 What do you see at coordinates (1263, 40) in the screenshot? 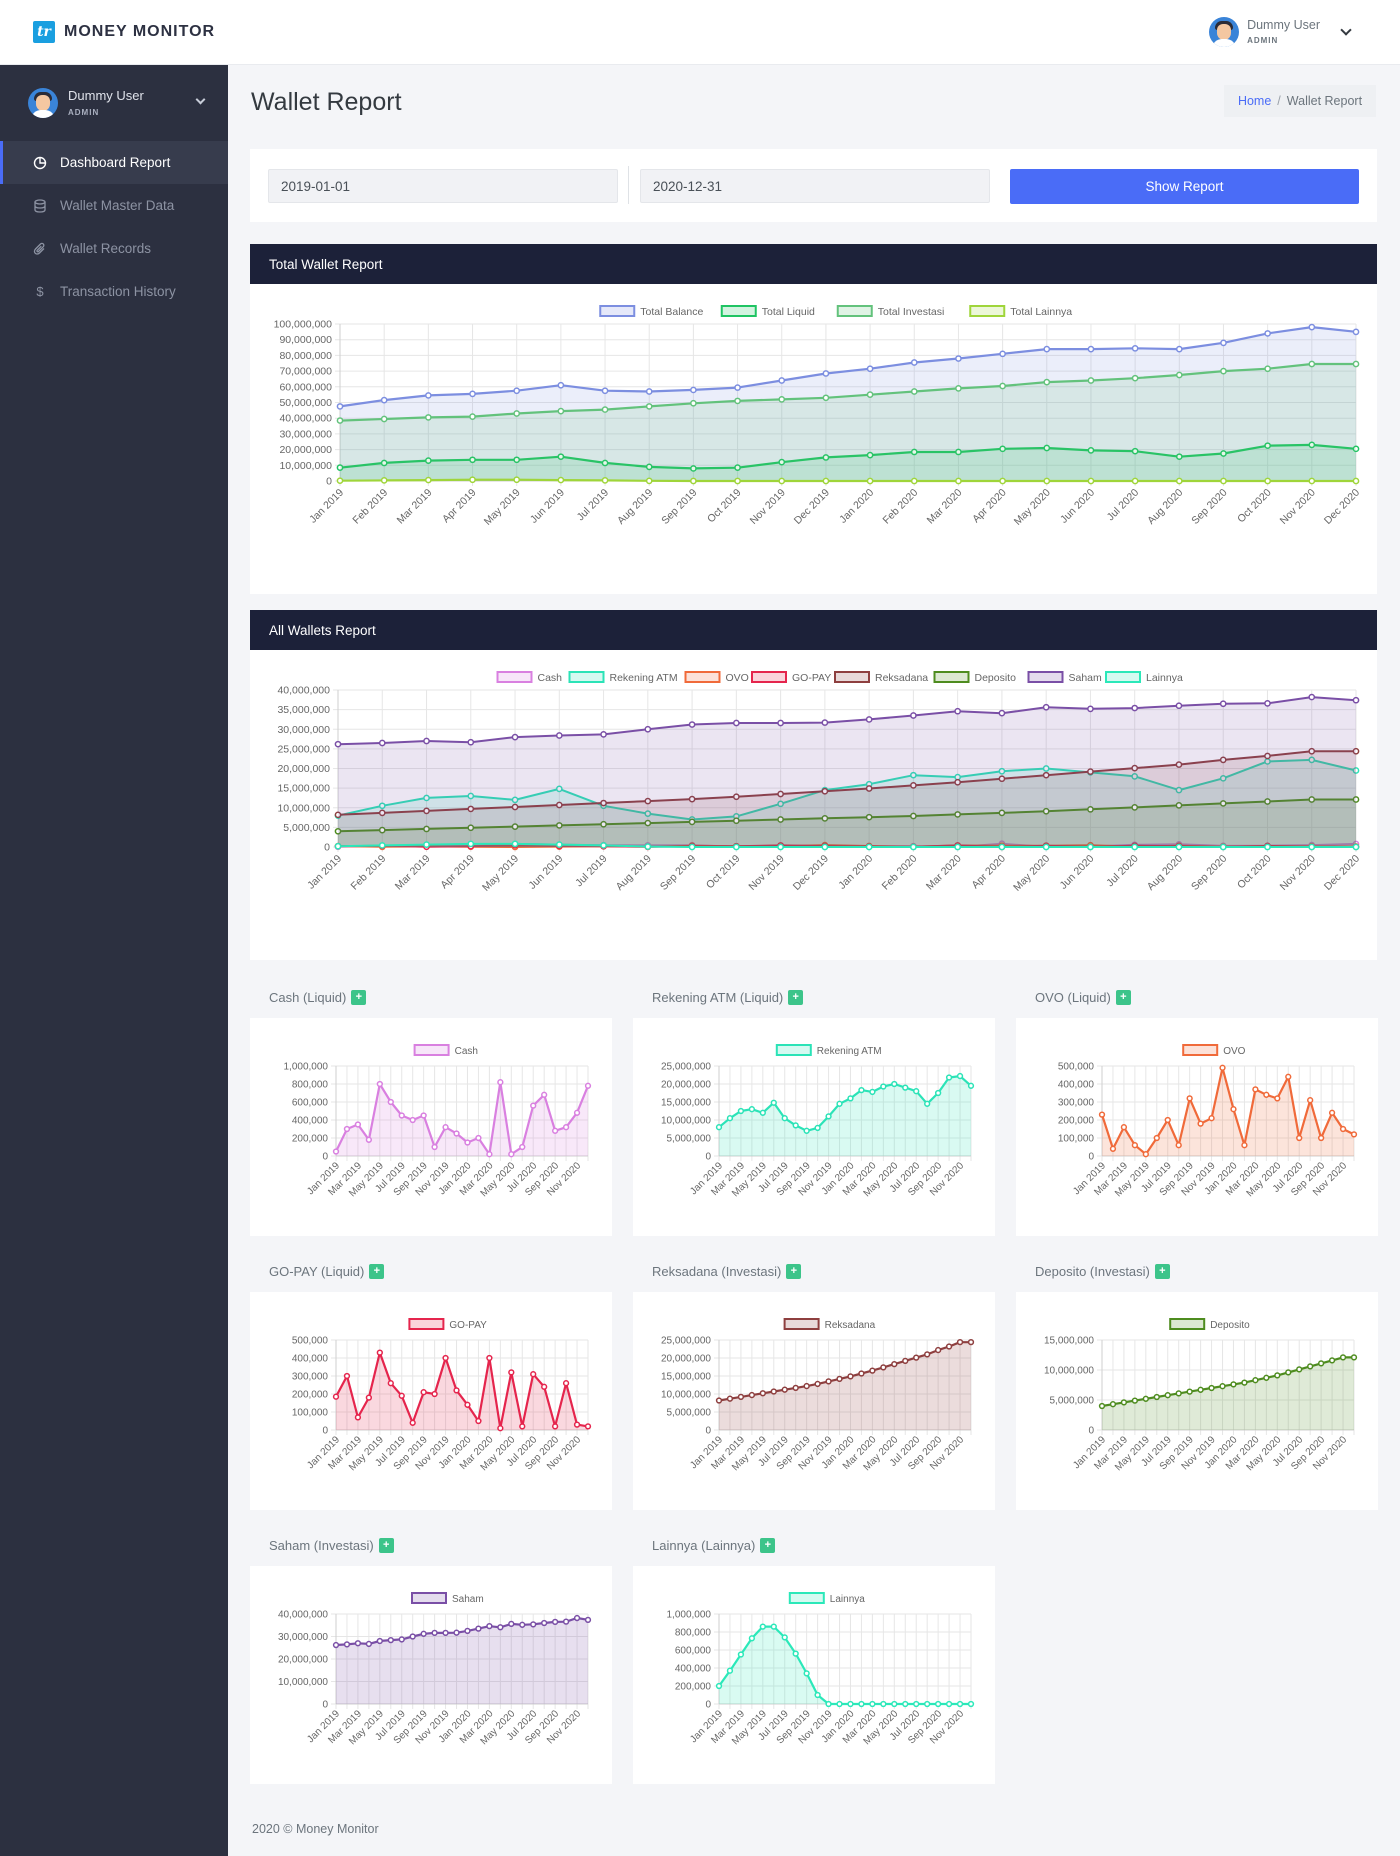
I see `user-role: ADMIN` at bounding box center [1263, 40].